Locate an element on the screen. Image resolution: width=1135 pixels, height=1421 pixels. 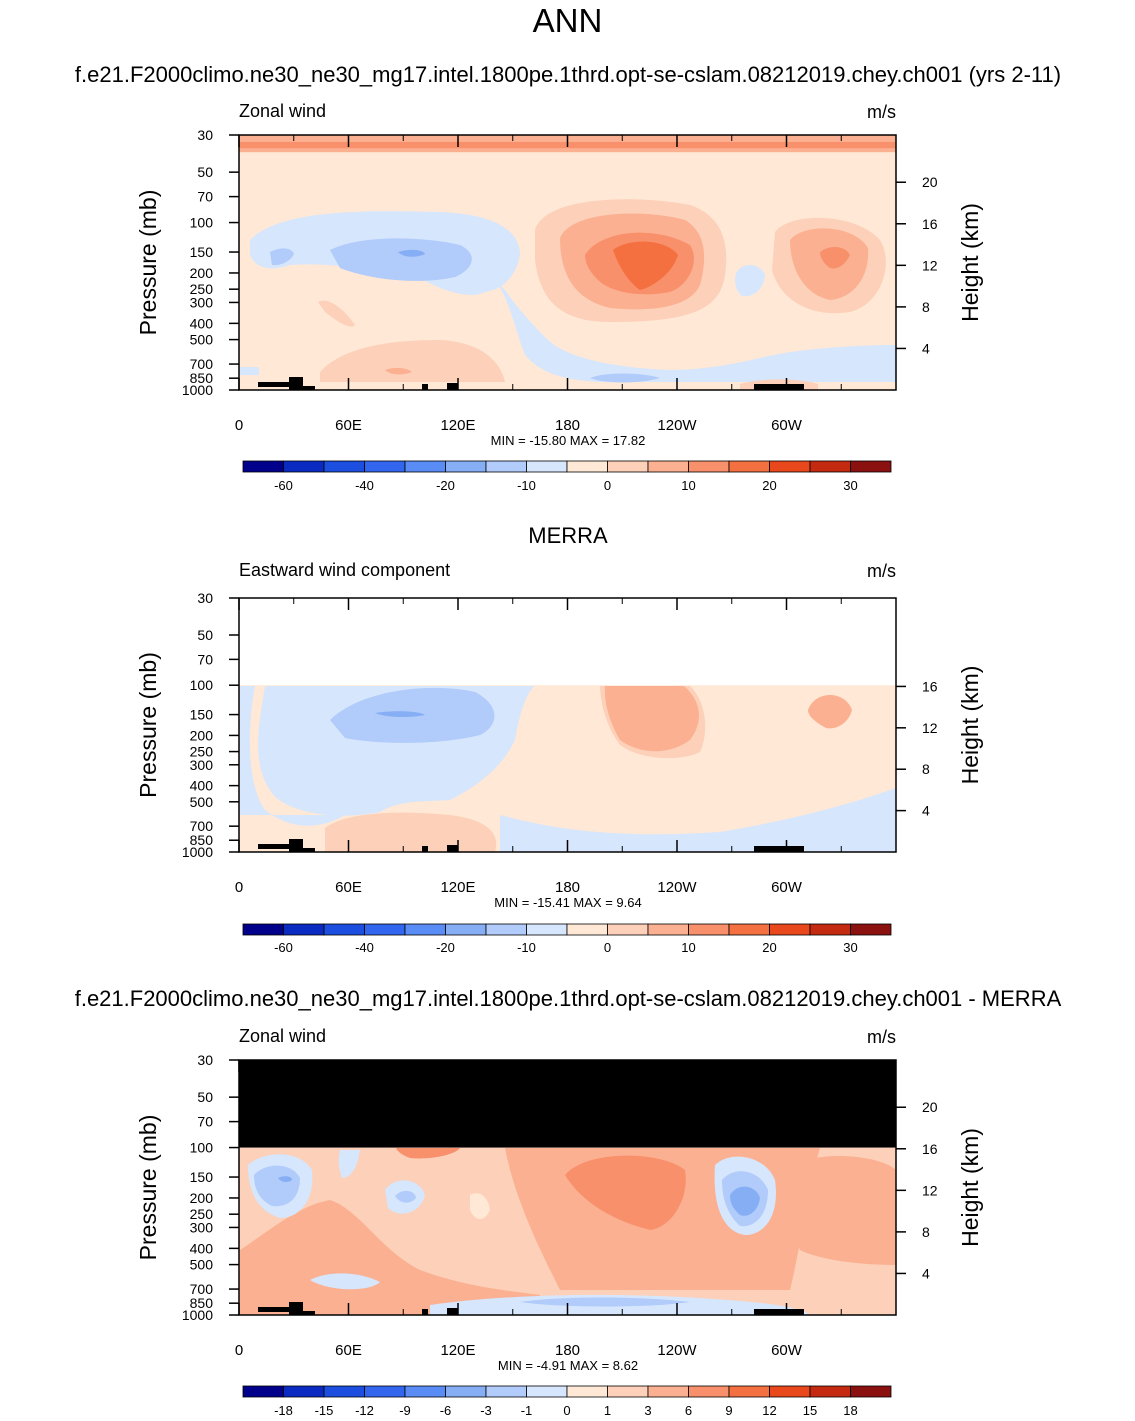
westerly-core is located at coordinates (651, 719).